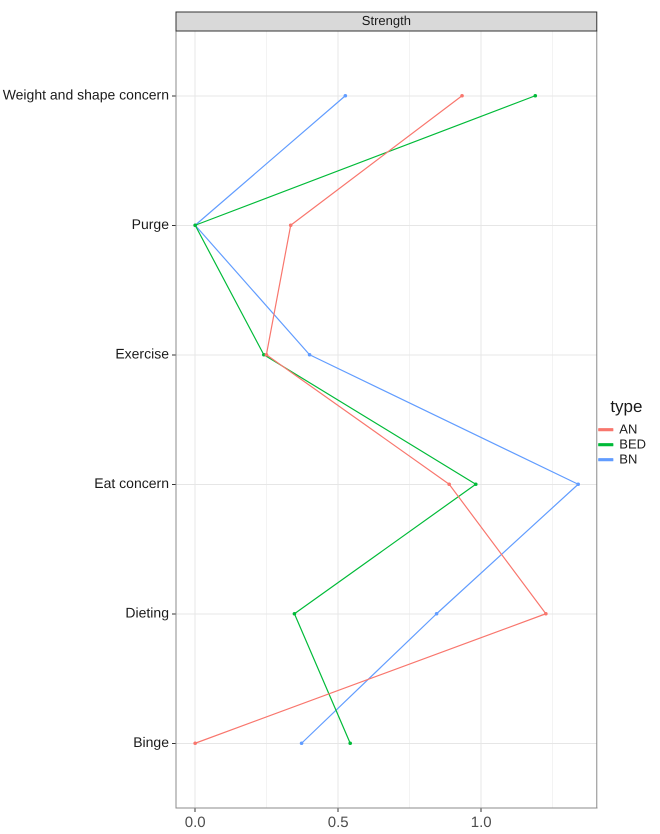  What do you see at coordinates (131, 483) in the screenshot?
I see `y-tick-label: Eat concern` at bounding box center [131, 483].